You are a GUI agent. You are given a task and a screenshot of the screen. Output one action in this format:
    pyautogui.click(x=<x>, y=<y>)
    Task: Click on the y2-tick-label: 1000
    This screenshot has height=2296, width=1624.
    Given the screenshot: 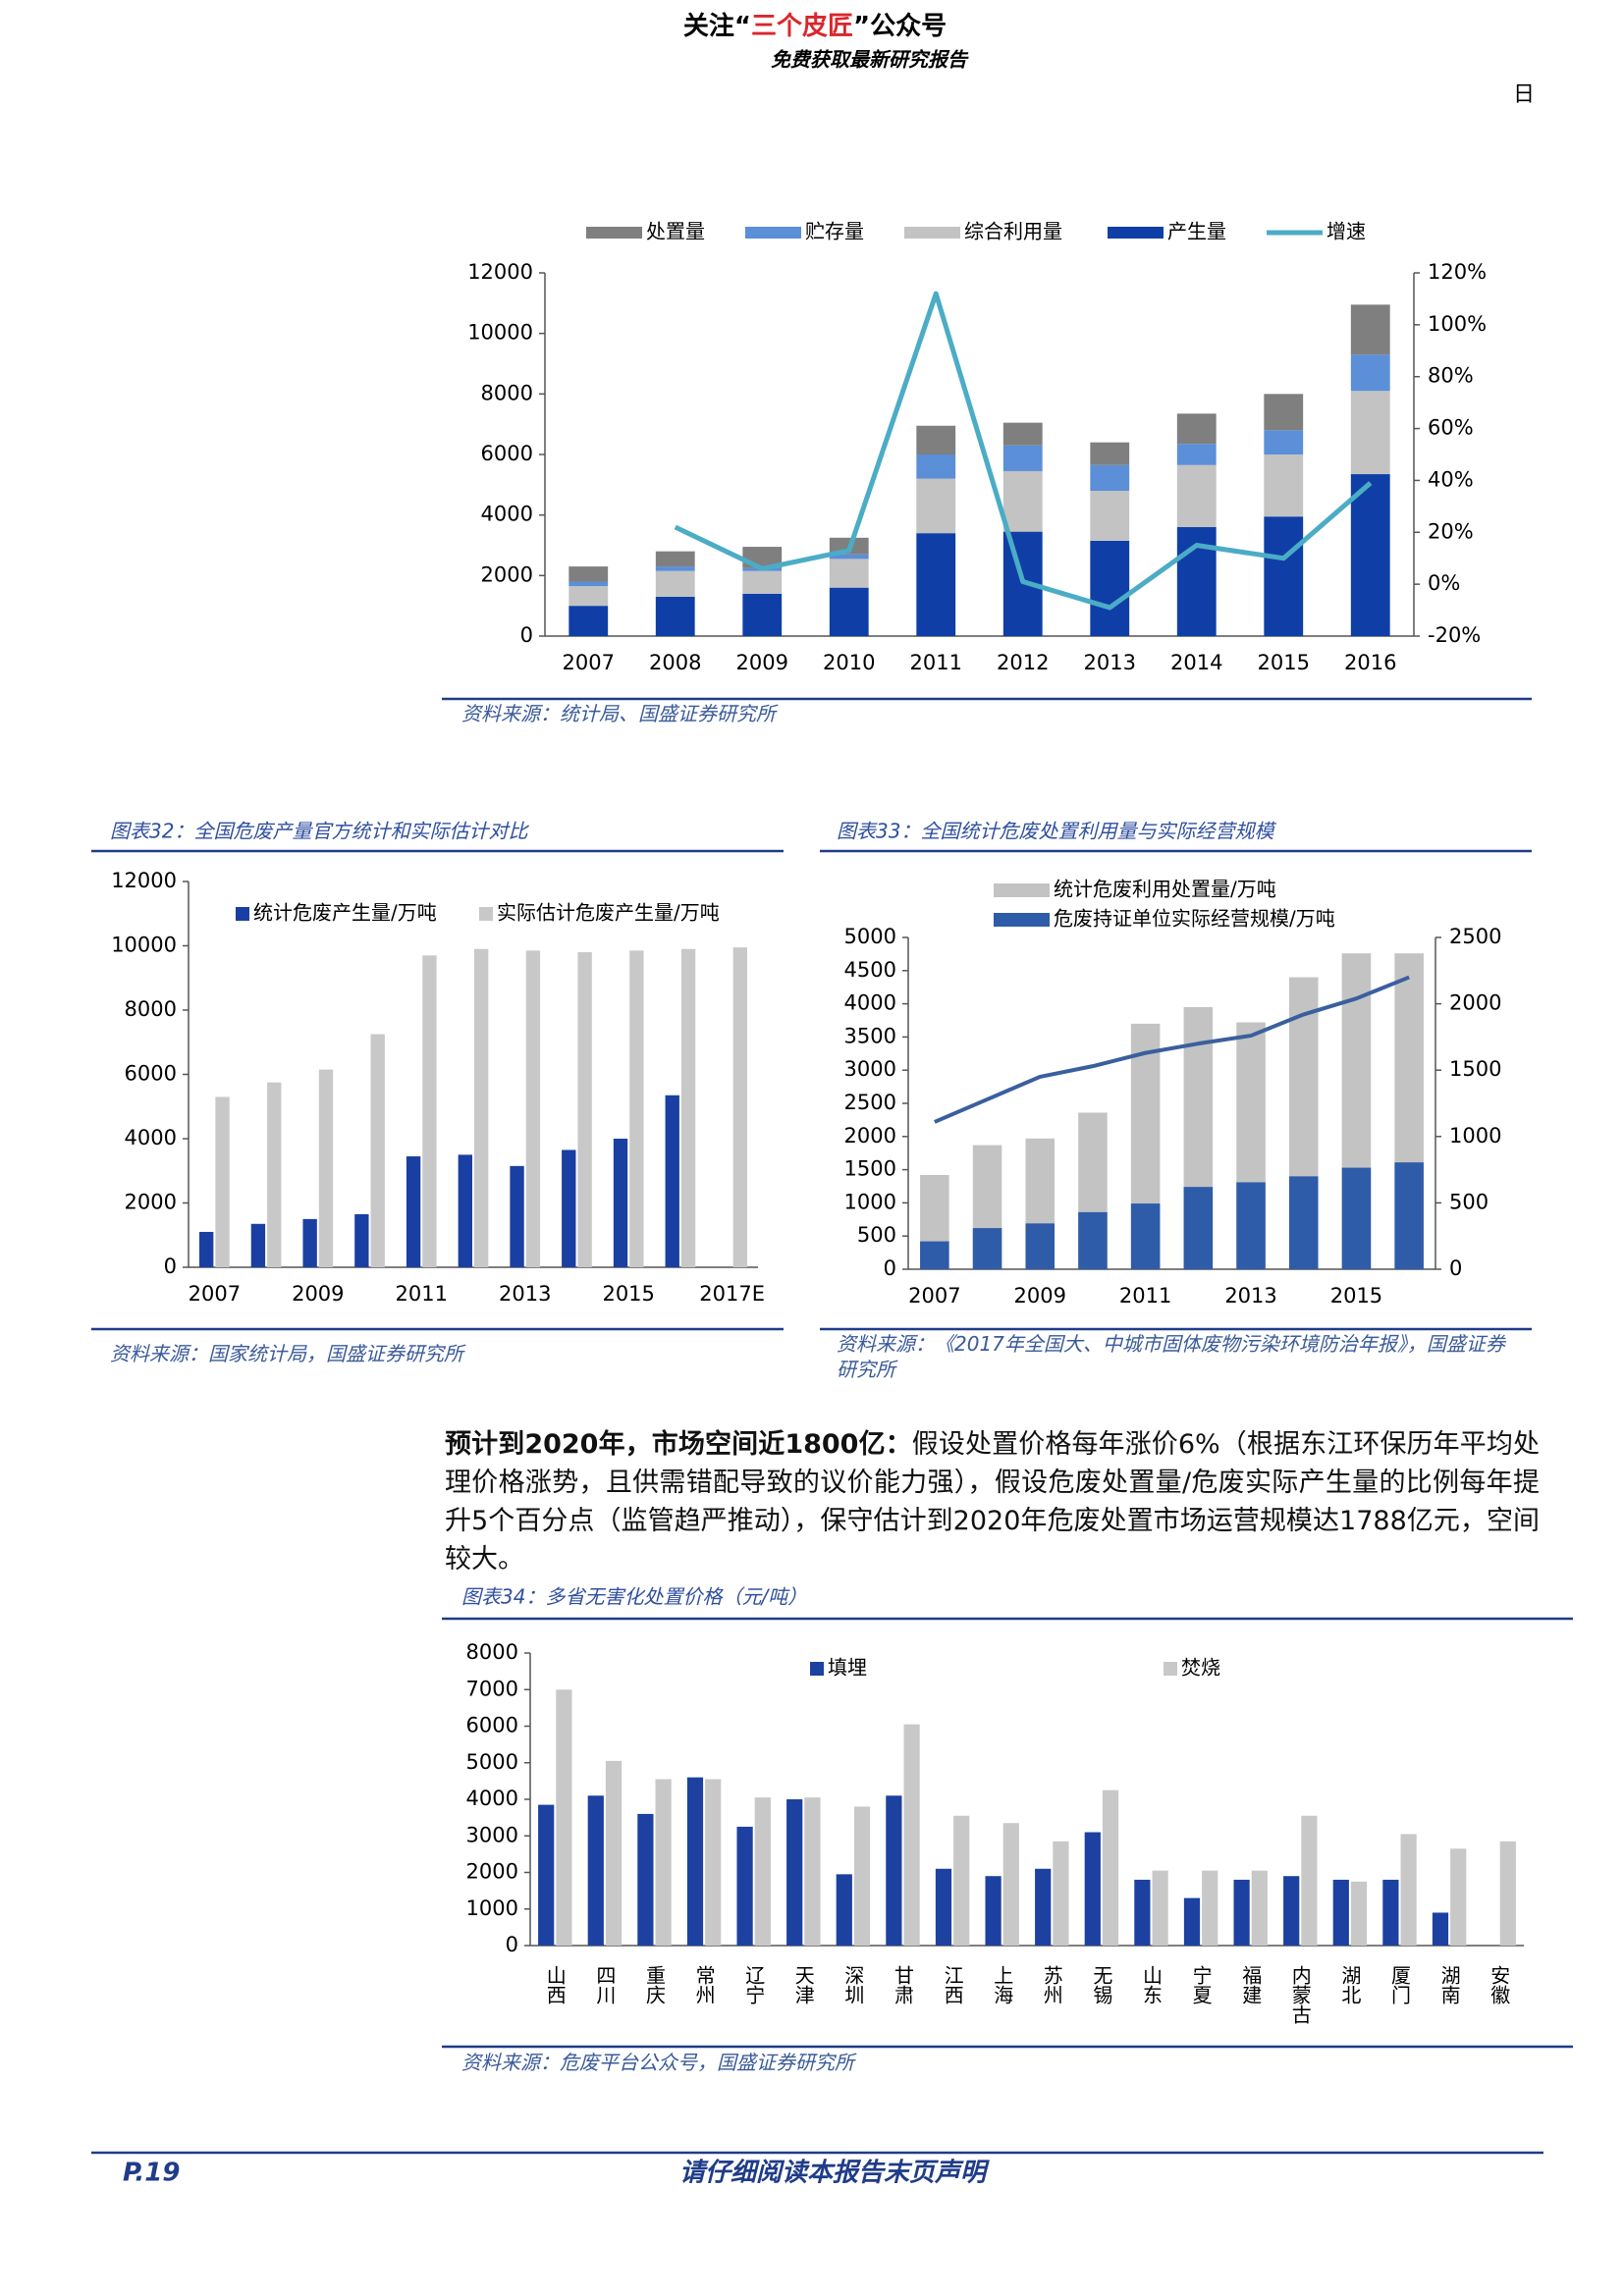 What is the action you would take?
    pyautogui.click(x=1475, y=1136)
    